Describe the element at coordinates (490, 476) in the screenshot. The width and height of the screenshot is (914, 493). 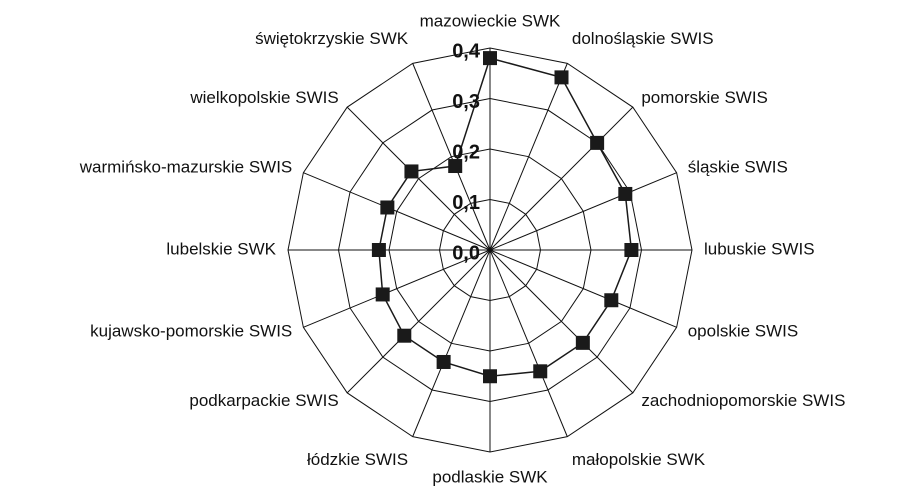
I see `category-label: podlaskie SWK` at that location.